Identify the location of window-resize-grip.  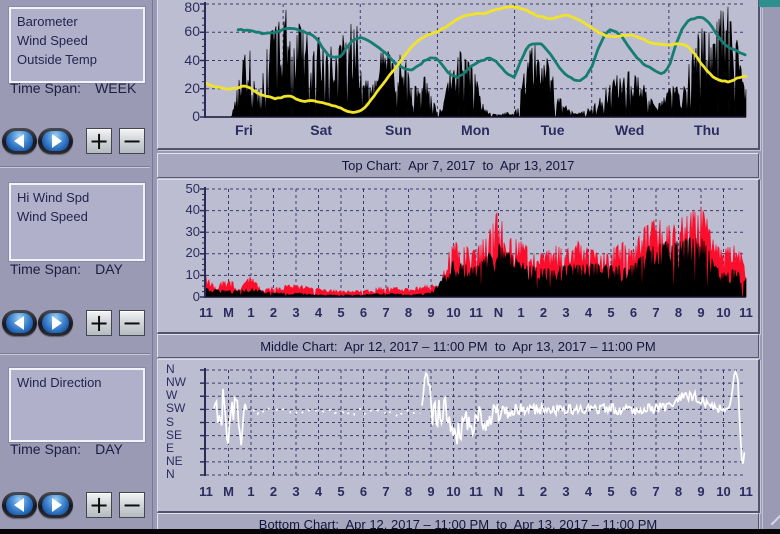
(775, 519).